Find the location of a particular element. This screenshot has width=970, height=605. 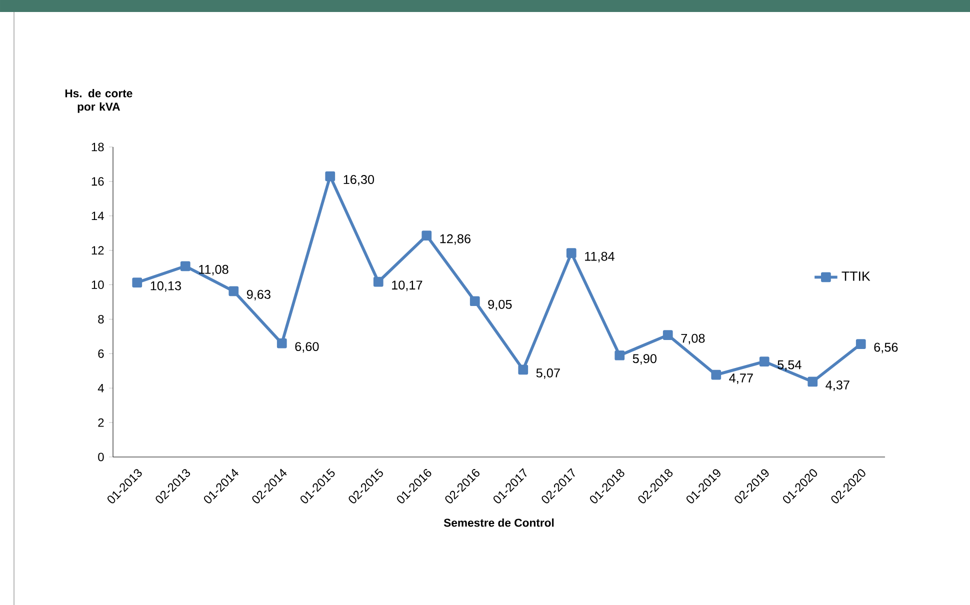

data-label: 4,37 is located at coordinates (838, 385).